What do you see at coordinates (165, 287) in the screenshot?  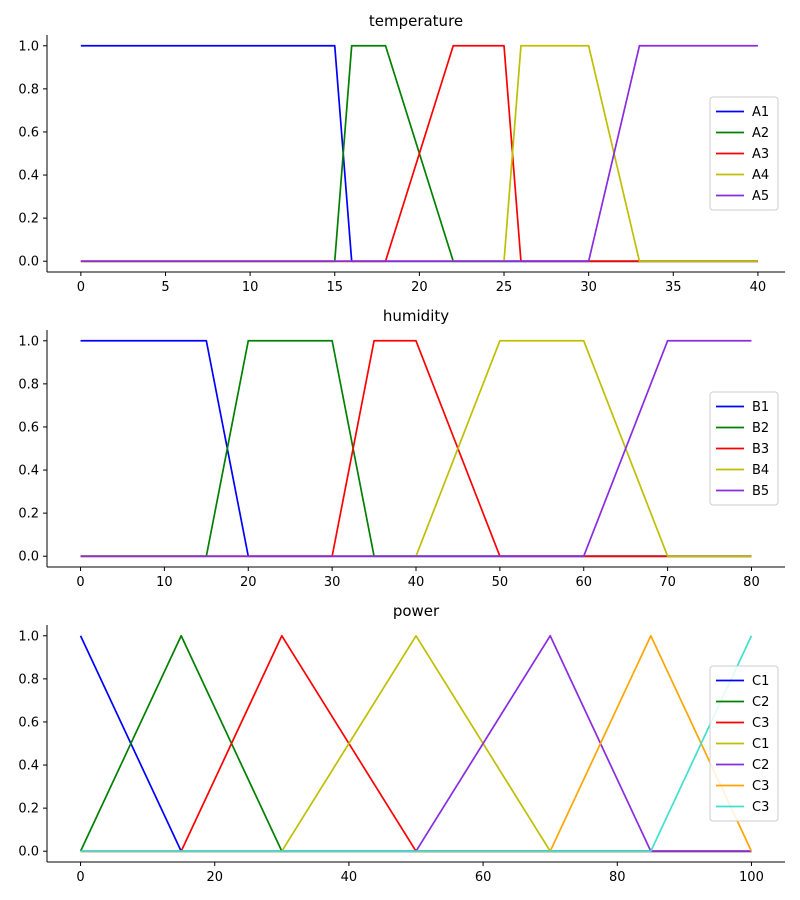 I see `x-tick-label: 5` at bounding box center [165, 287].